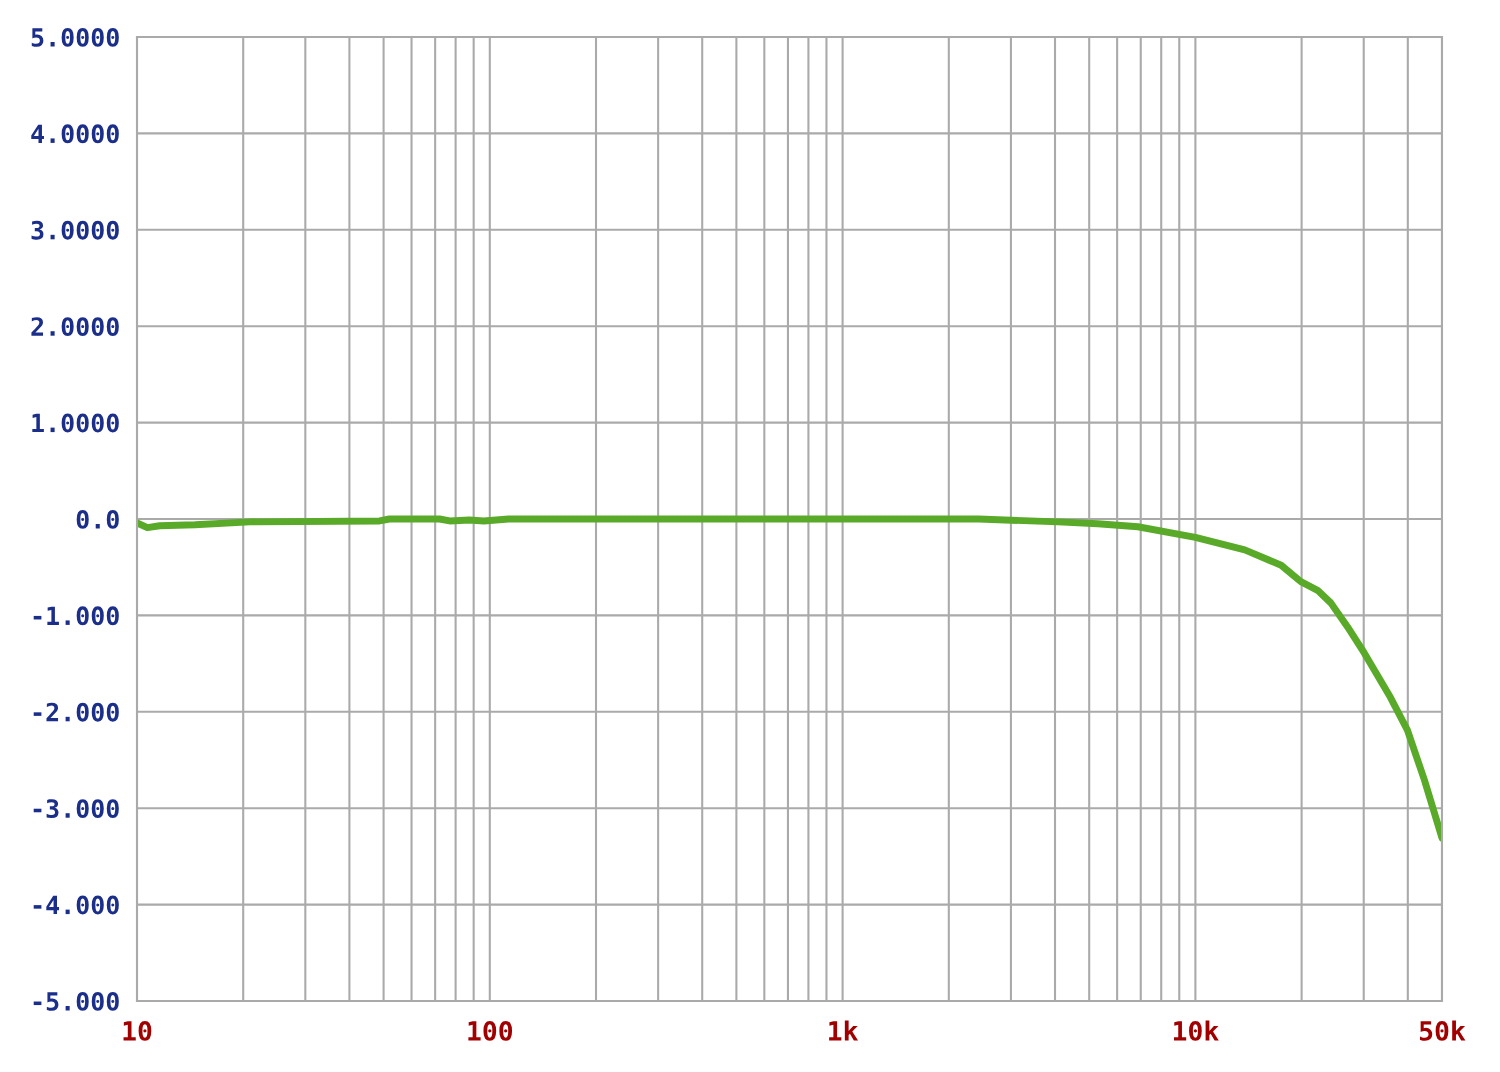 The height and width of the screenshot is (1072, 1500). Describe the element at coordinates (76, 809) in the screenshot. I see `y-tick-label: -3.000` at that location.